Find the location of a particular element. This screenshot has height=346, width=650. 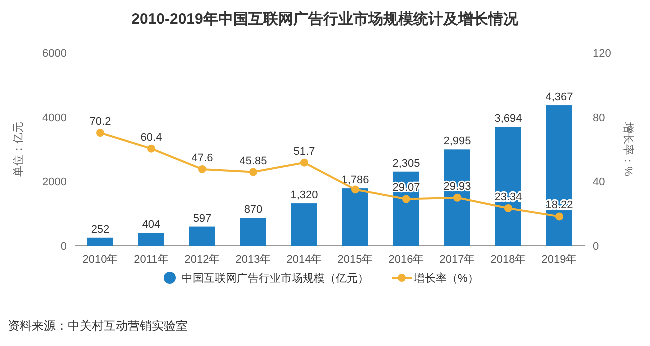

x-tick-label: 2013年 is located at coordinates (254, 260).